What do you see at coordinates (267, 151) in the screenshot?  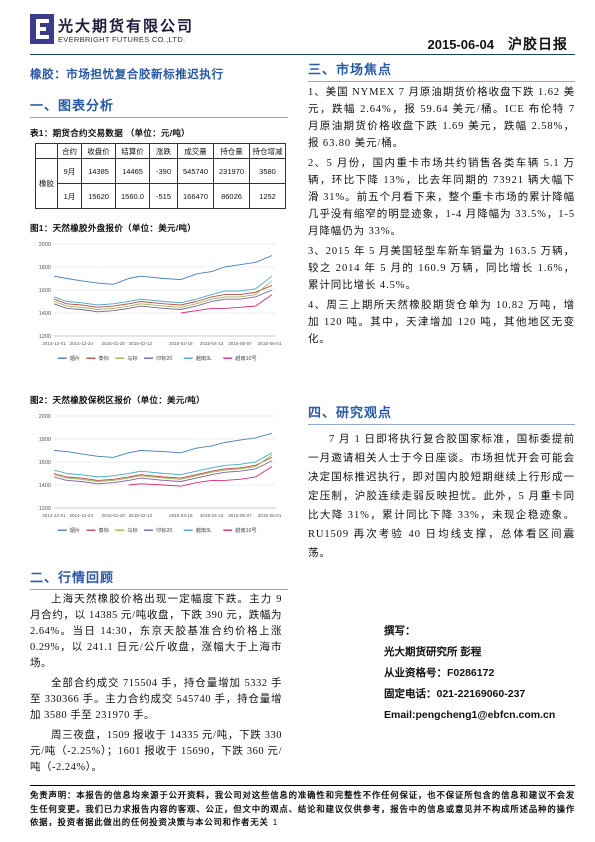 I see `table-header-cell: 持仓增减` at bounding box center [267, 151].